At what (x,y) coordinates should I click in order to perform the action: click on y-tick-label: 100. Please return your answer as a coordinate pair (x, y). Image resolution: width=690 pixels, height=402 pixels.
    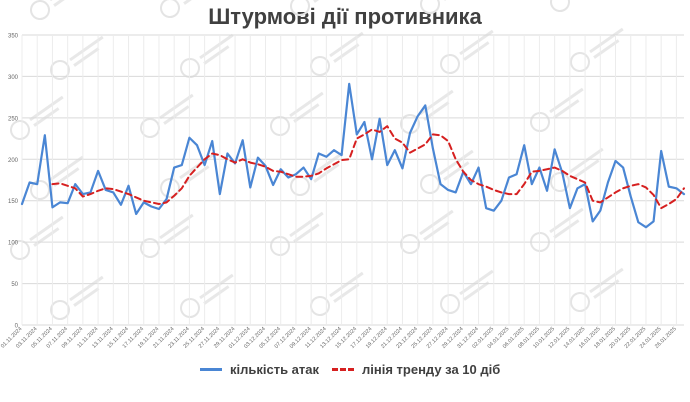
    Looking at the image, I should click on (13, 244).